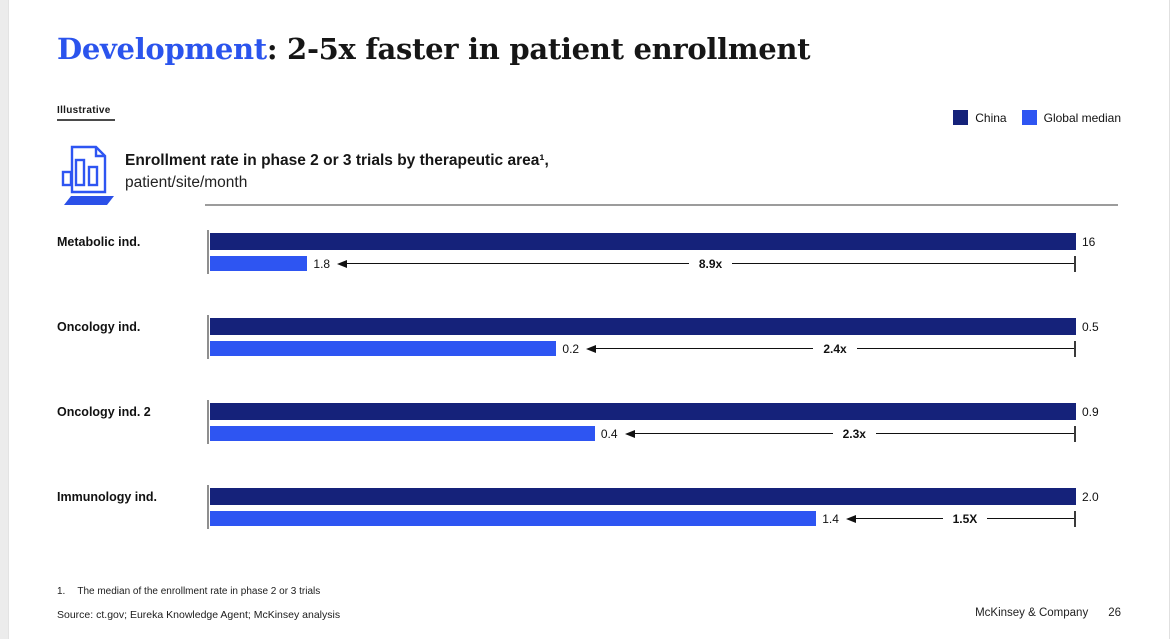  I want to click on global-bar-row: 1.8 8.9x, so click(643, 263).